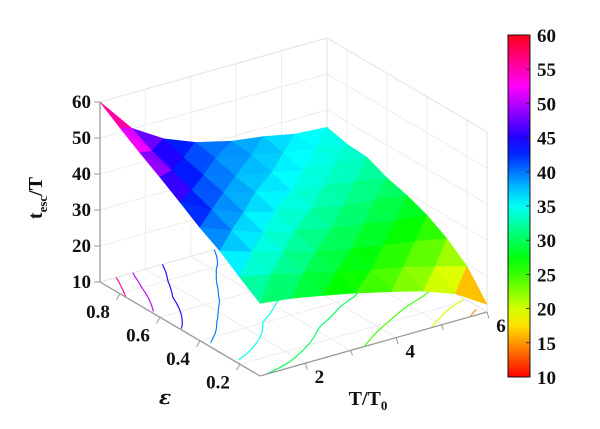  I want to click on colorbar-tick-label: 50, so click(546, 104).